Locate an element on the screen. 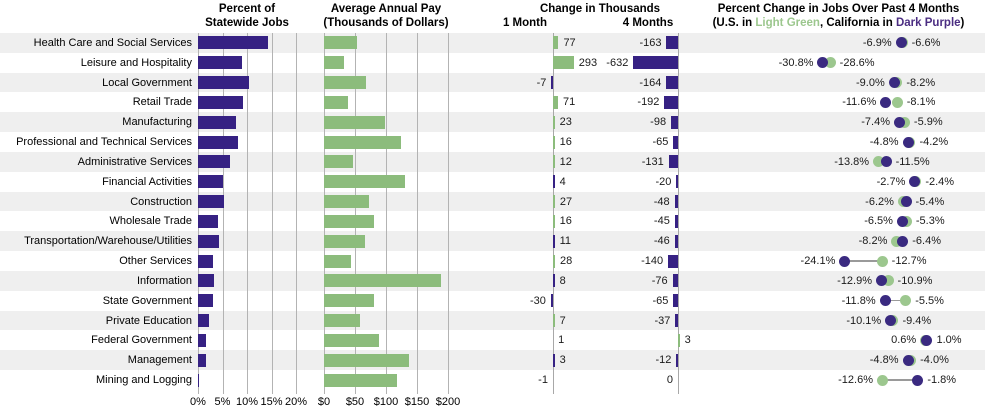  dot-right-value: -6.4% is located at coordinates (927, 241).